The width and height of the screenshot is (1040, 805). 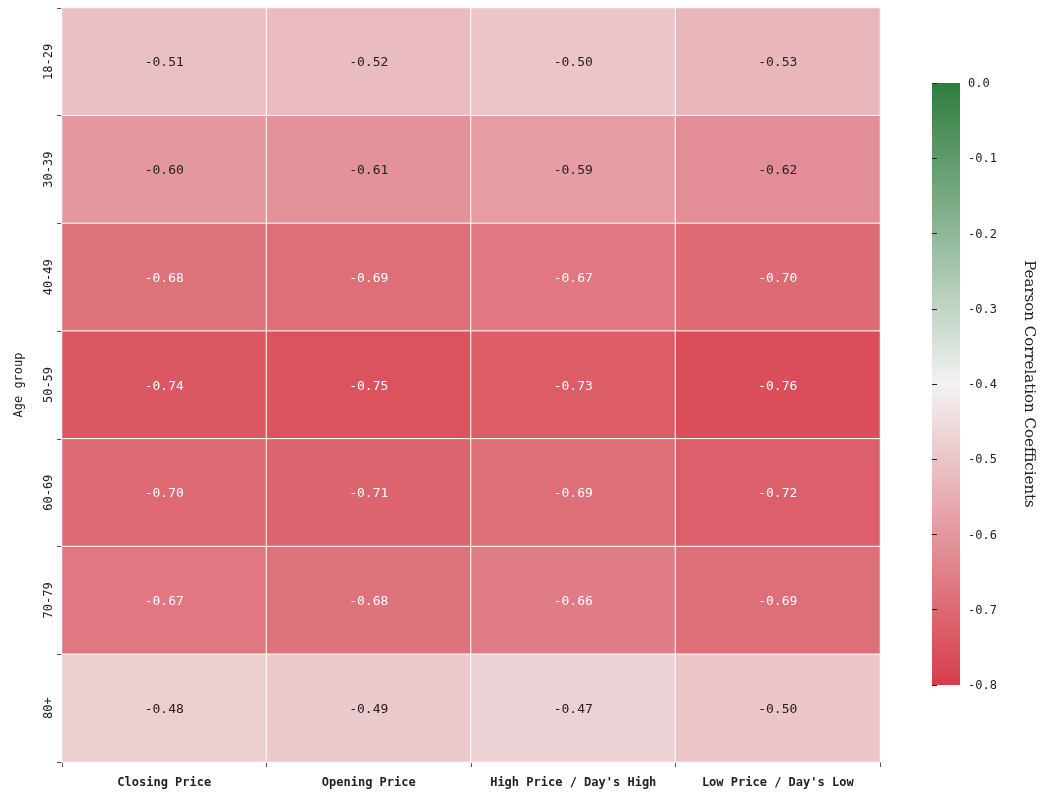 What do you see at coordinates (164, 62) in the screenshot?
I see `data-label: -0.51` at bounding box center [164, 62].